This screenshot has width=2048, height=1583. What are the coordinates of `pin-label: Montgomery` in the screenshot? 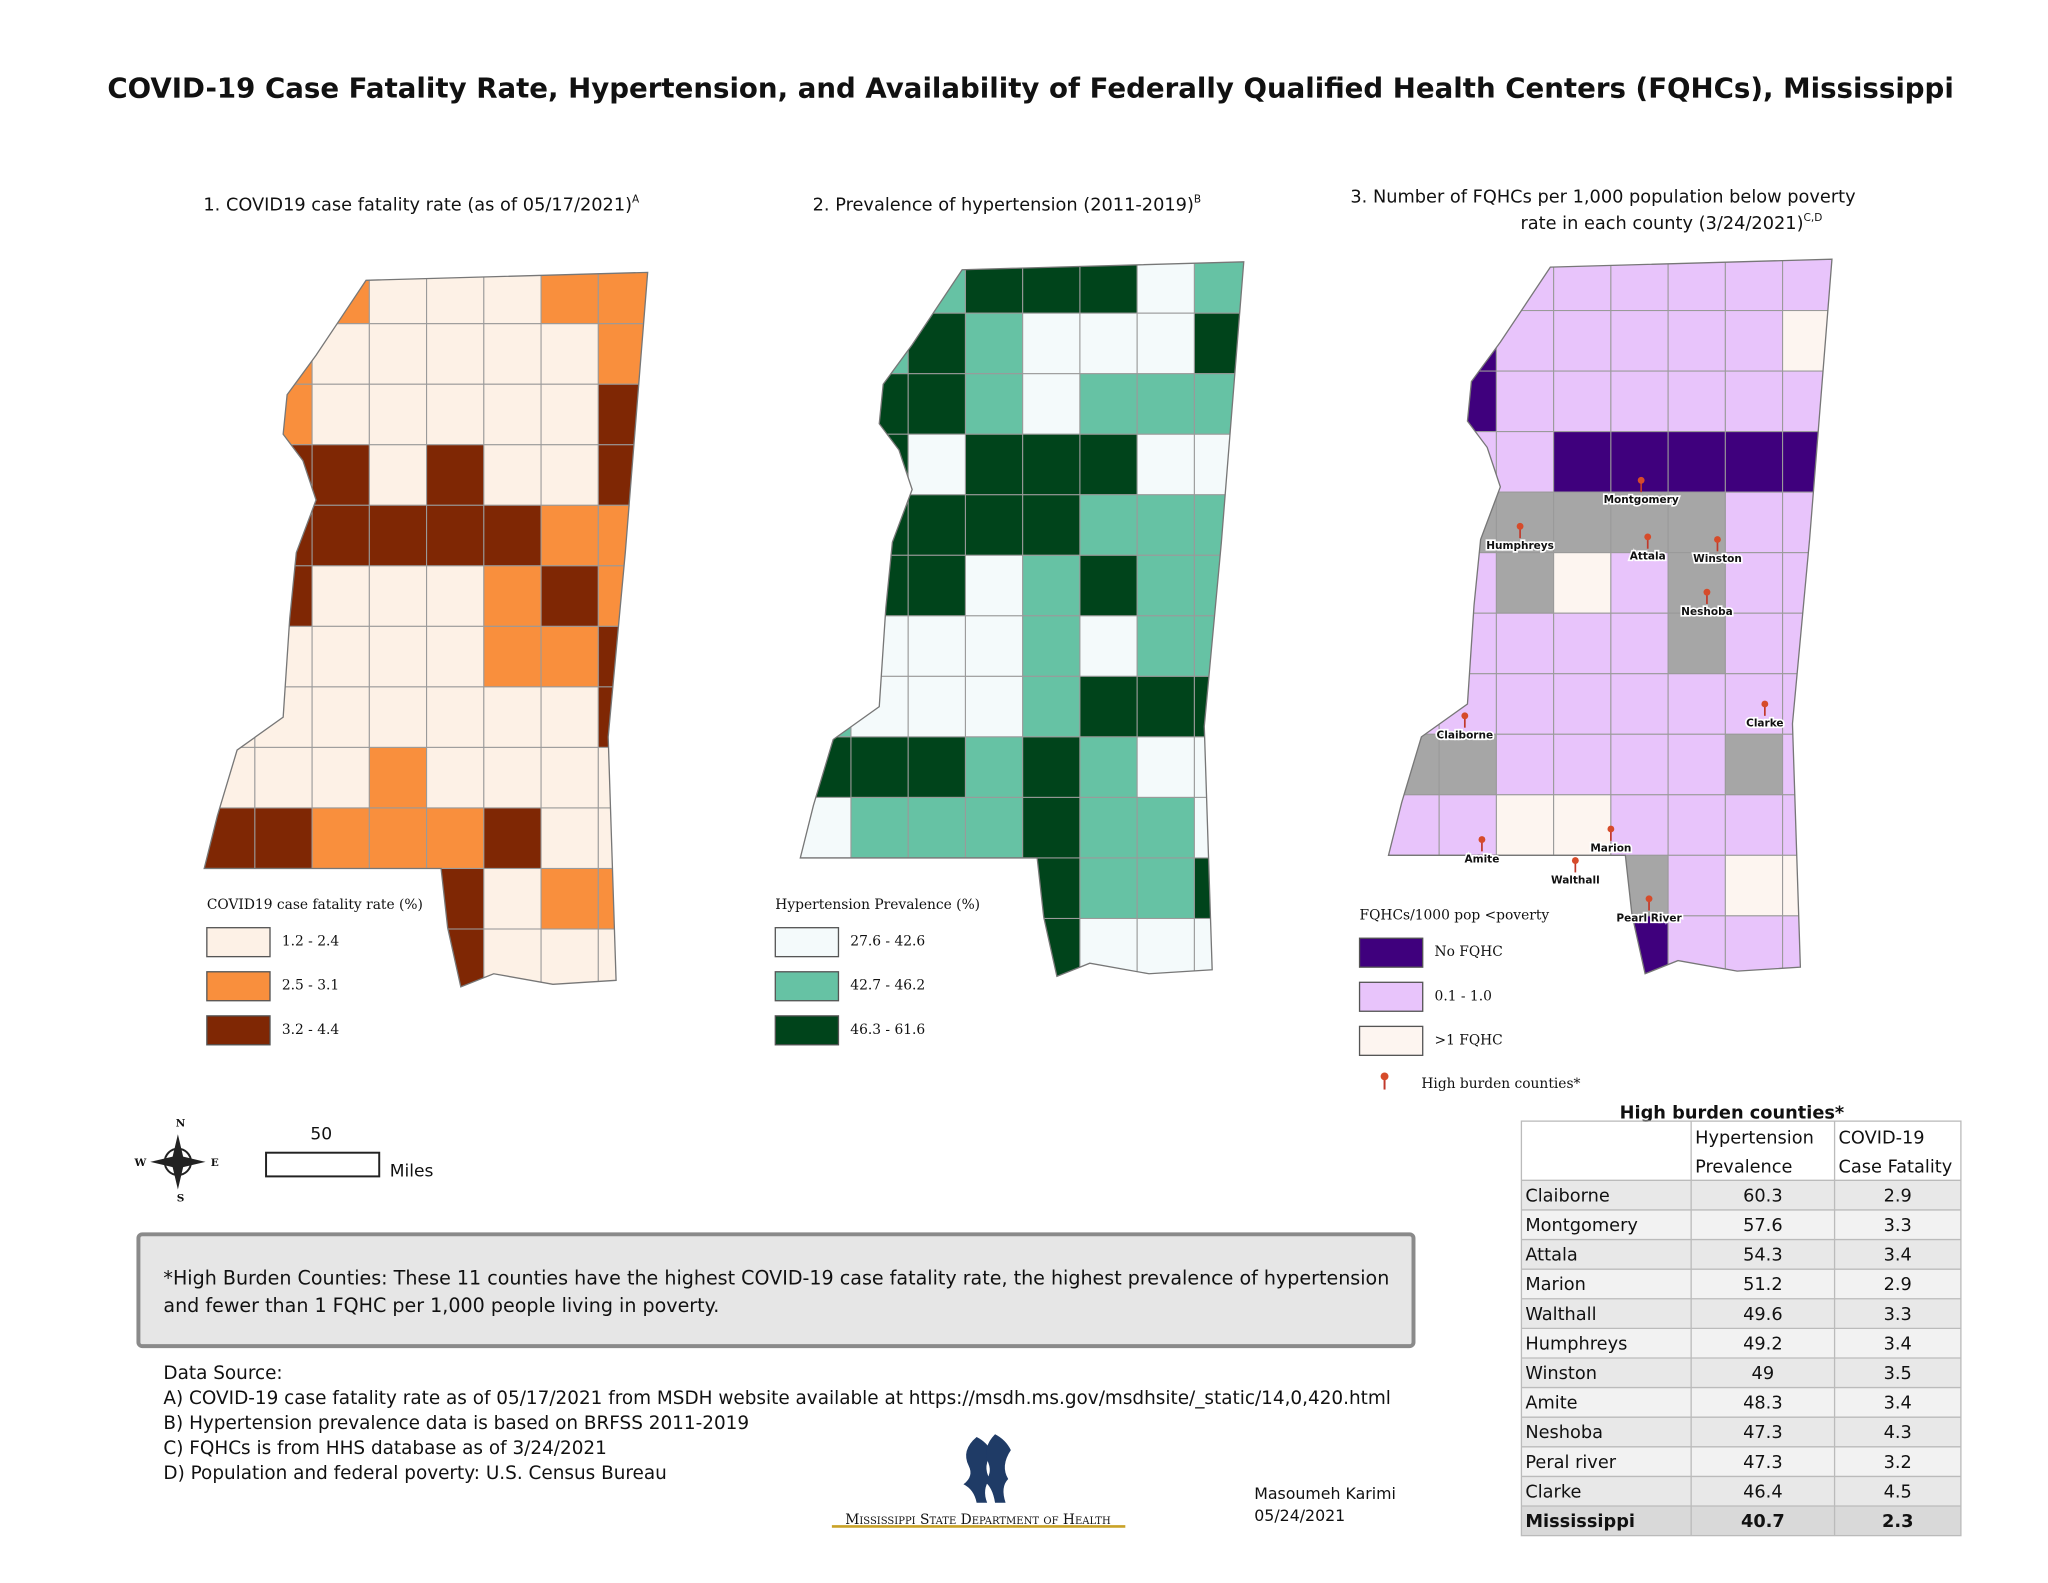 It's located at (1641, 500).